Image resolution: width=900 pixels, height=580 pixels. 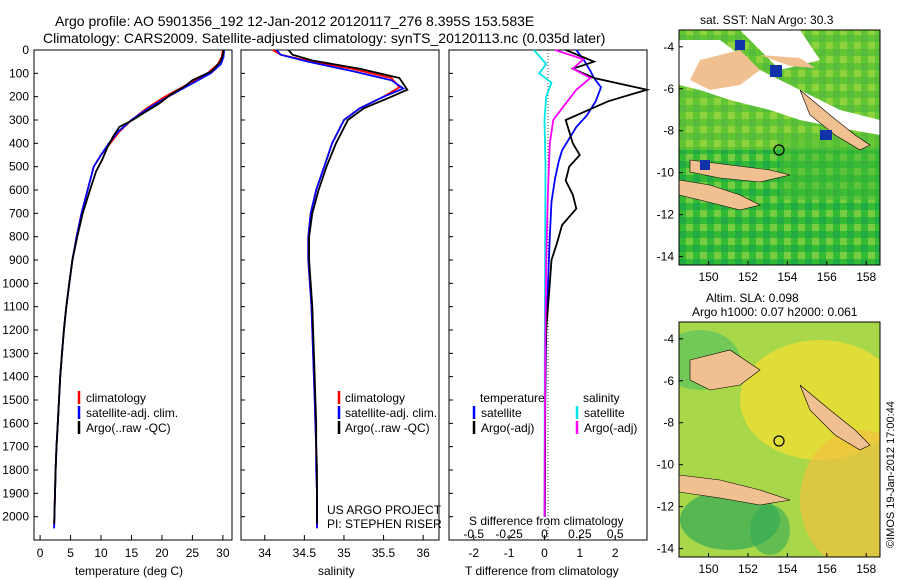 What do you see at coordinates (15, 353) in the screenshot?
I see `y-tick-label: 1300` at bounding box center [15, 353].